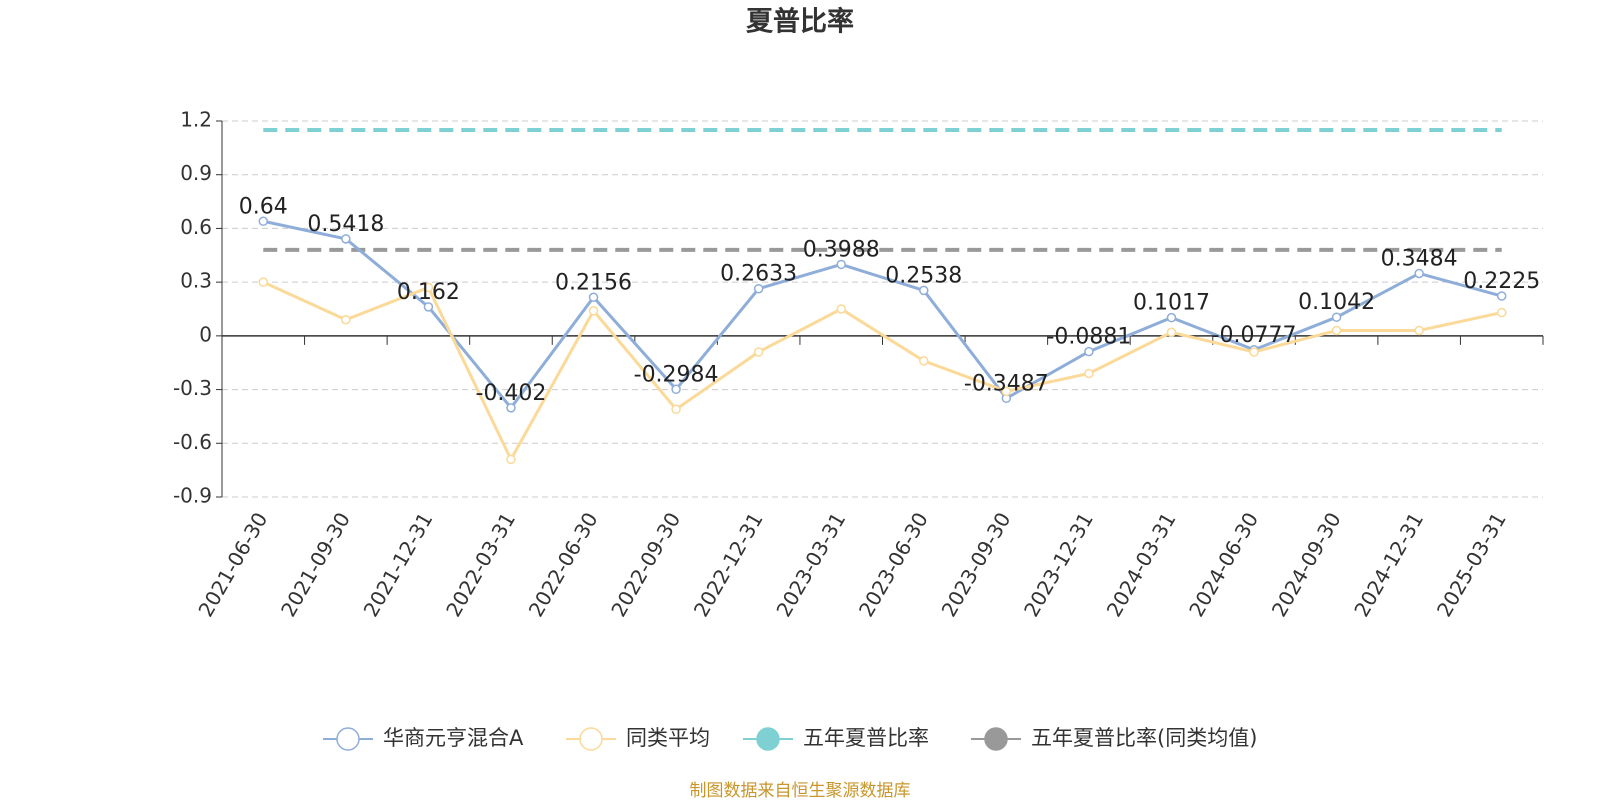 The height and width of the screenshot is (800, 1600). I want to click on x-tick-label: 2022-09-30, so click(645, 564).